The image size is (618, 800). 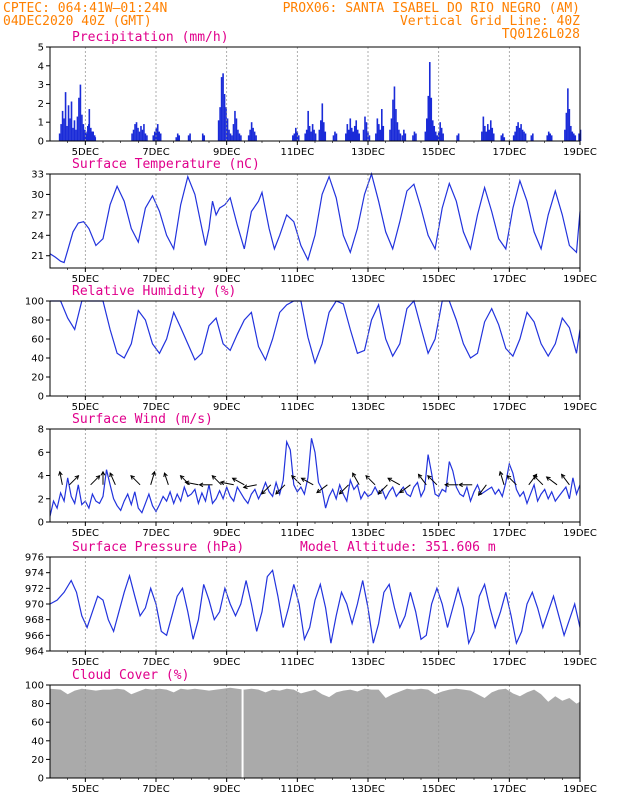 What do you see at coordinates (34, 302) in the screenshot?
I see `y-tick-label: 100` at bounding box center [34, 302].